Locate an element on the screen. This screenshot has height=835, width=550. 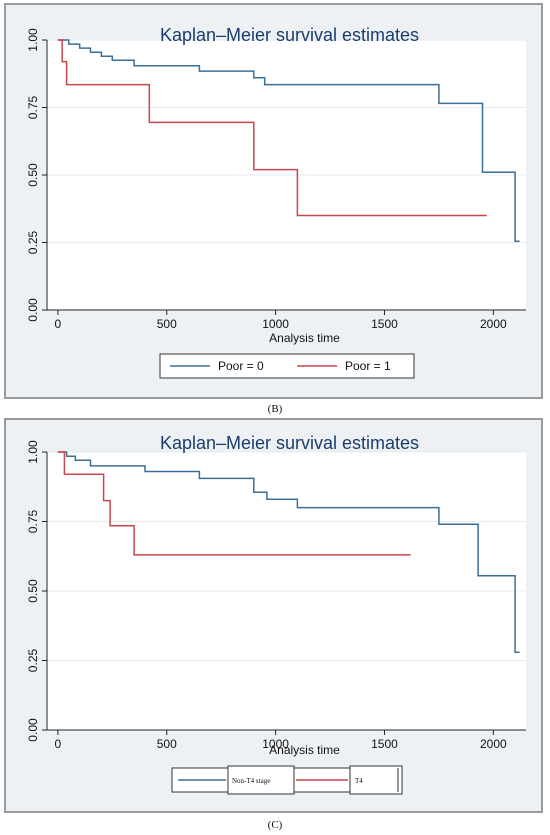
legend-label: T4 is located at coordinates (359, 781).